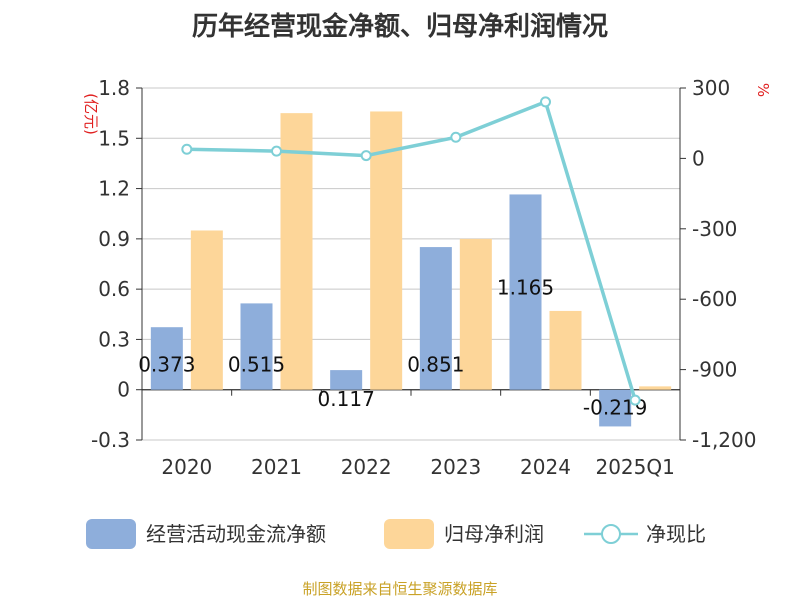 The width and height of the screenshot is (800, 600). I want to click on left-tick-label: 0, so click(123, 390).